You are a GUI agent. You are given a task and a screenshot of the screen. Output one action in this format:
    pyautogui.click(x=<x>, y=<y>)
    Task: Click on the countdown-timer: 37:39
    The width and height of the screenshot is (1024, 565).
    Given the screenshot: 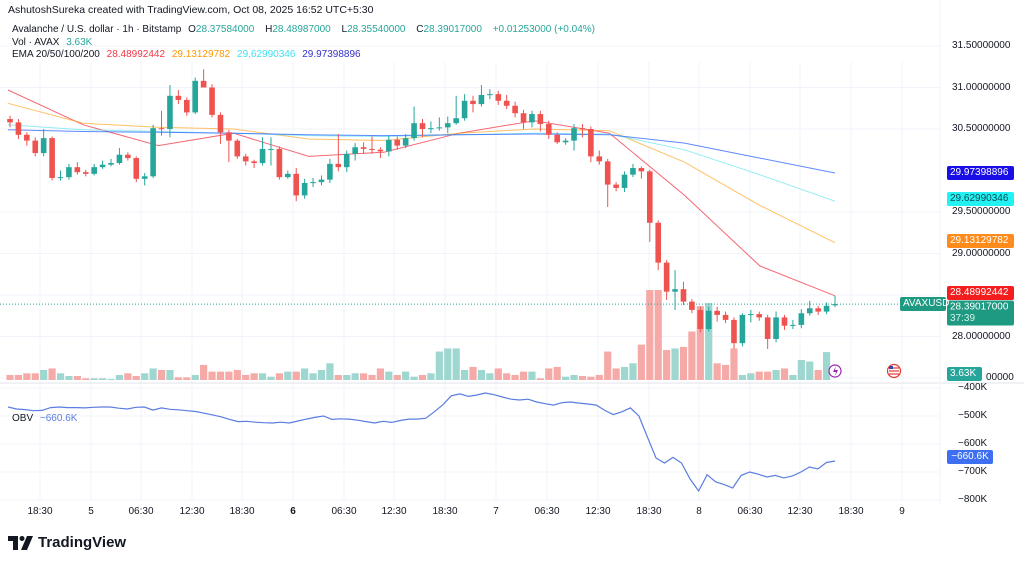 What is the action you would take?
    pyautogui.click(x=963, y=319)
    